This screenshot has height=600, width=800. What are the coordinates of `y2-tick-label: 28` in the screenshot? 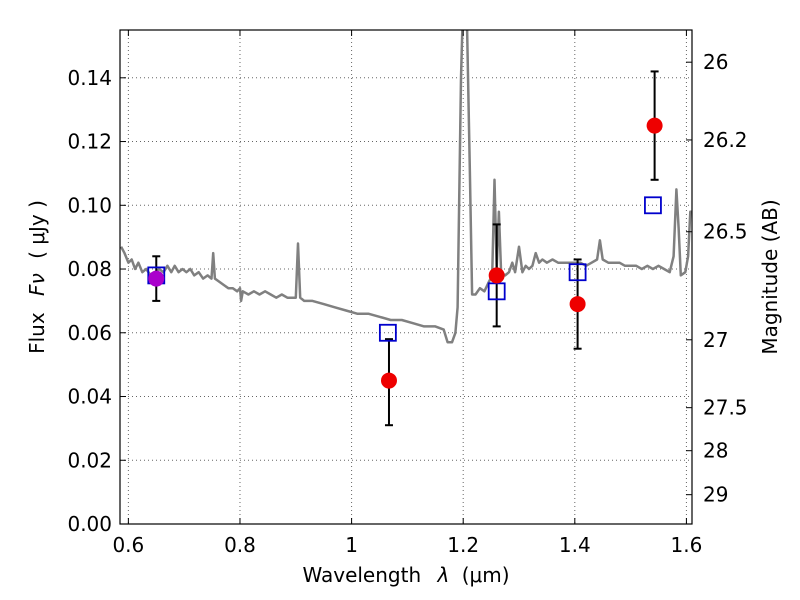 It's located at (715, 451).